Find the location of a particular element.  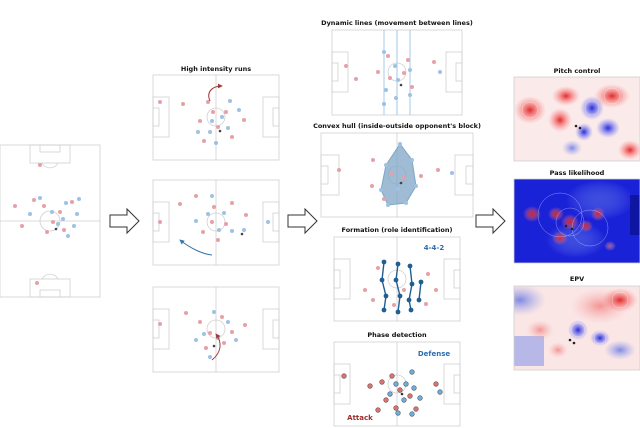

pitch-control-heatmap is located at coordinates (576, 119).